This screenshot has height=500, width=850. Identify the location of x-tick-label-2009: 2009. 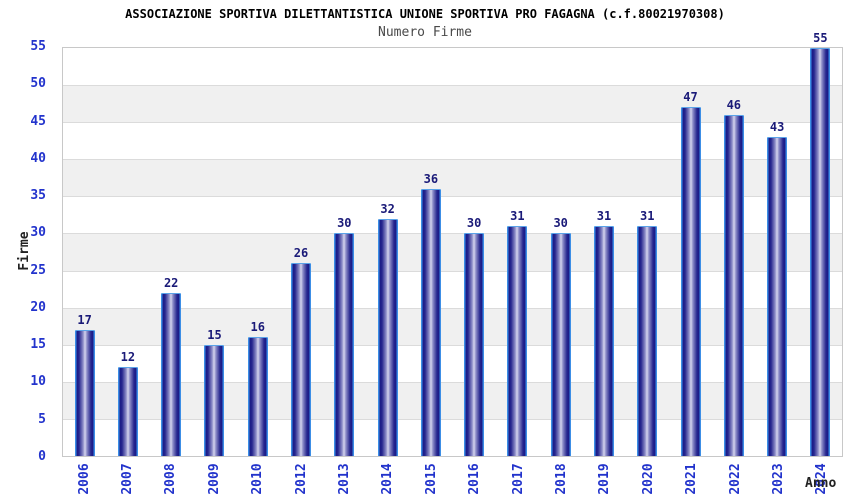
(214, 479).